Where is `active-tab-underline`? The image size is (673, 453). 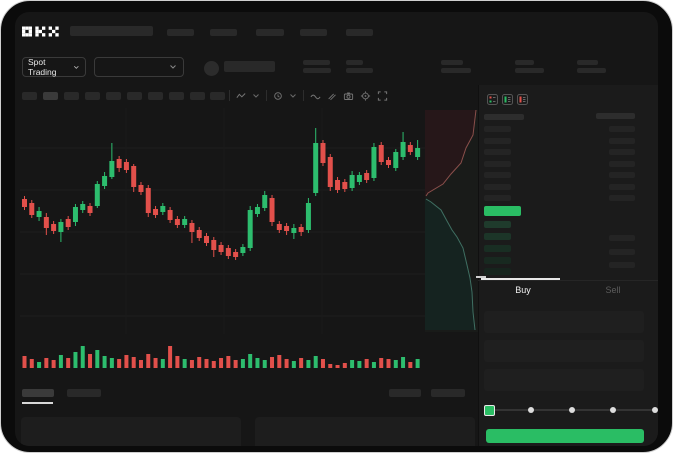
active-tab-underline is located at coordinates (520, 279).